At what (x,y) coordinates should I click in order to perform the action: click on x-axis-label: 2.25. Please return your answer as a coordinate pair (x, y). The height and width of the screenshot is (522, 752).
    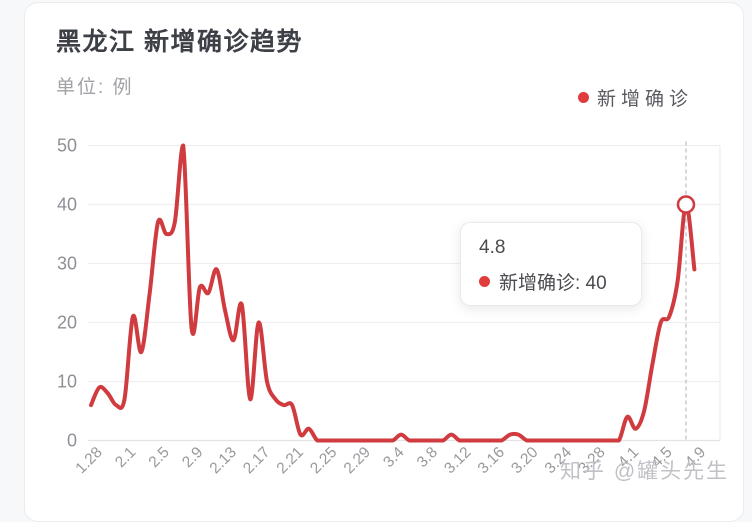
    Looking at the image, I should click on (323, 460).